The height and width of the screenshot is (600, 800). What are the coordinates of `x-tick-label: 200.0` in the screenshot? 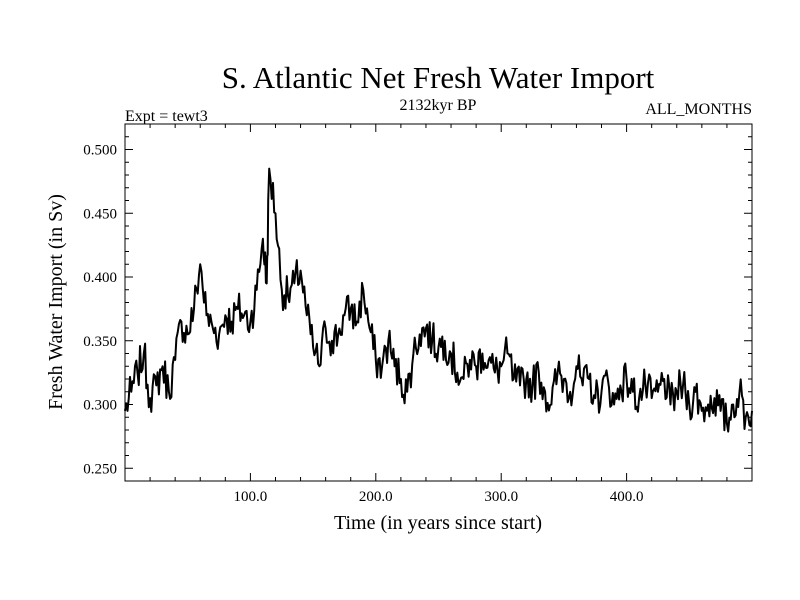 It's located at (376, 497).